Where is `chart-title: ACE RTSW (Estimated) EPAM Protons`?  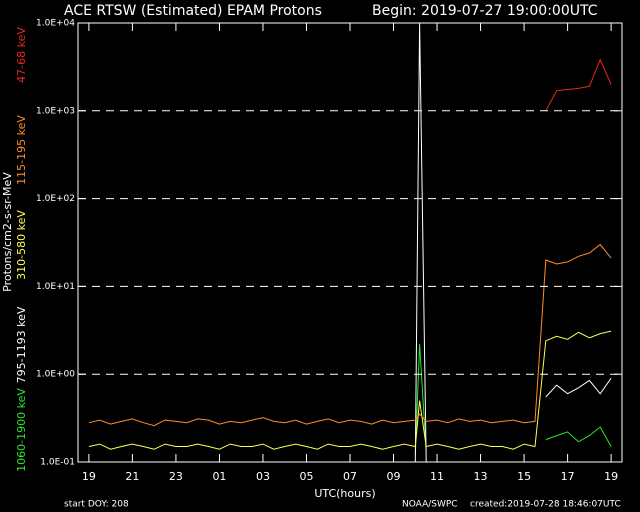 chart-title: ACE RTSW (Estimated) EPAM Protons is located at coordinates (193, 11).